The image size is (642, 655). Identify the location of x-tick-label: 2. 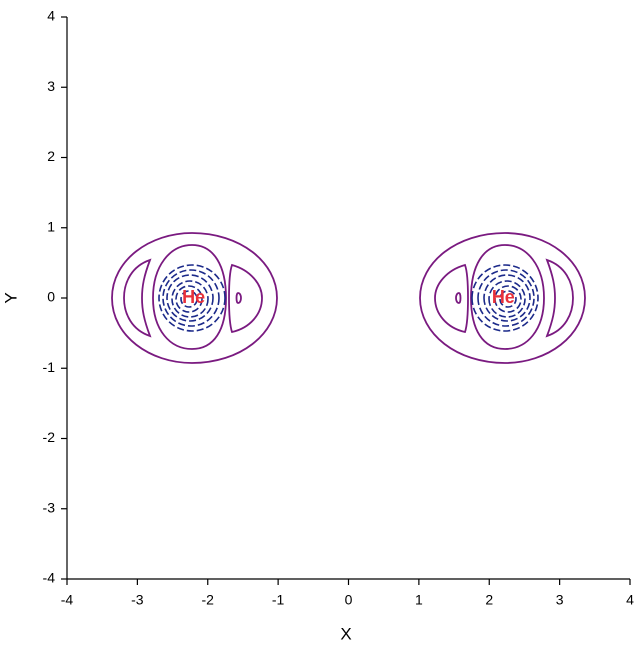
(489, 600).